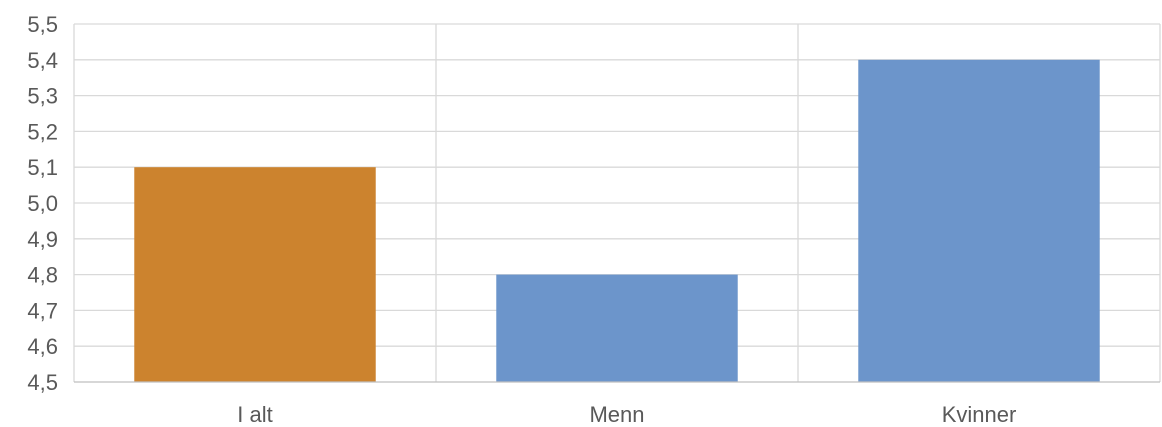 The height and width of the screenshot is (427, 1162). I want to click on y-tick-label: 4,7, so click(42, 310).